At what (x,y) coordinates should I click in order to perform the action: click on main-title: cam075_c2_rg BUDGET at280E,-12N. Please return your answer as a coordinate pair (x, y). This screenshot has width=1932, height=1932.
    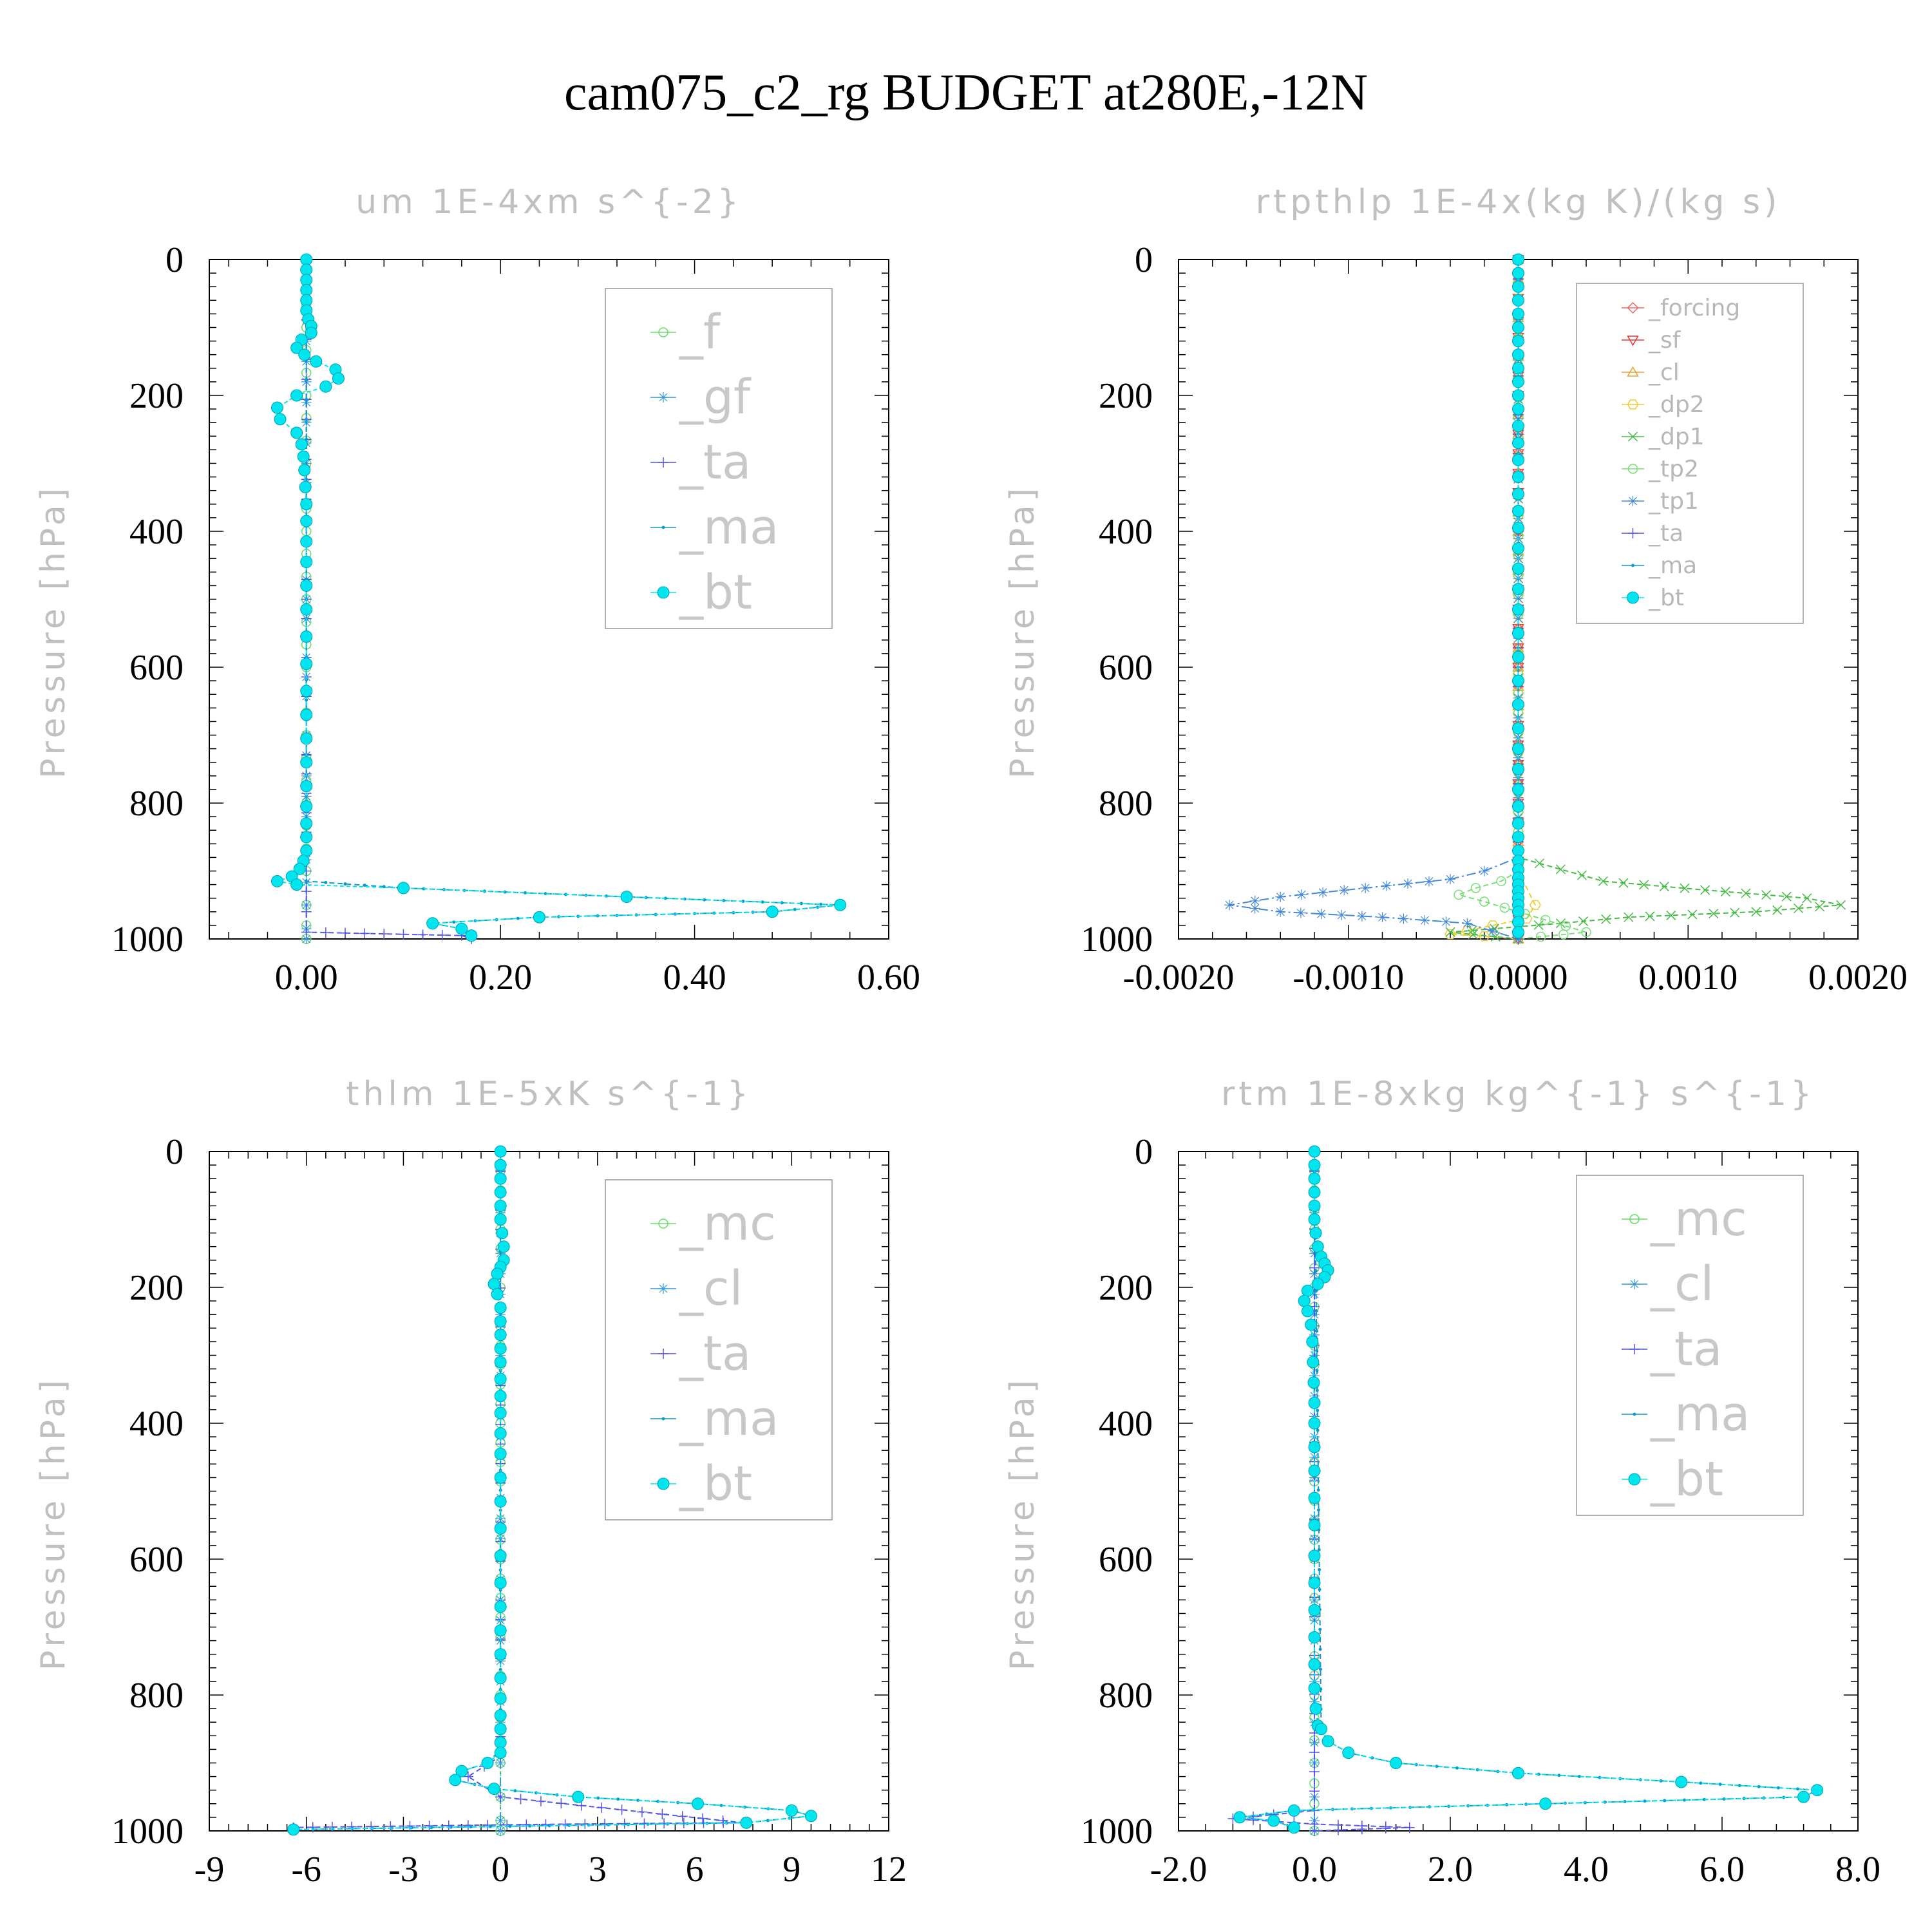
    Looking at the image, I should click on (966, 92).